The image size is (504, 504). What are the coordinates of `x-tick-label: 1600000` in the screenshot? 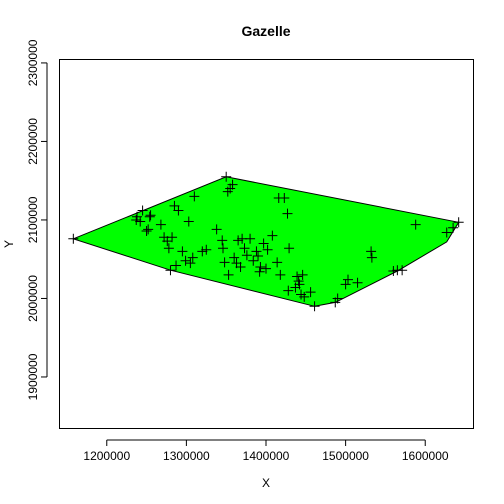 It's located at (425, 456).